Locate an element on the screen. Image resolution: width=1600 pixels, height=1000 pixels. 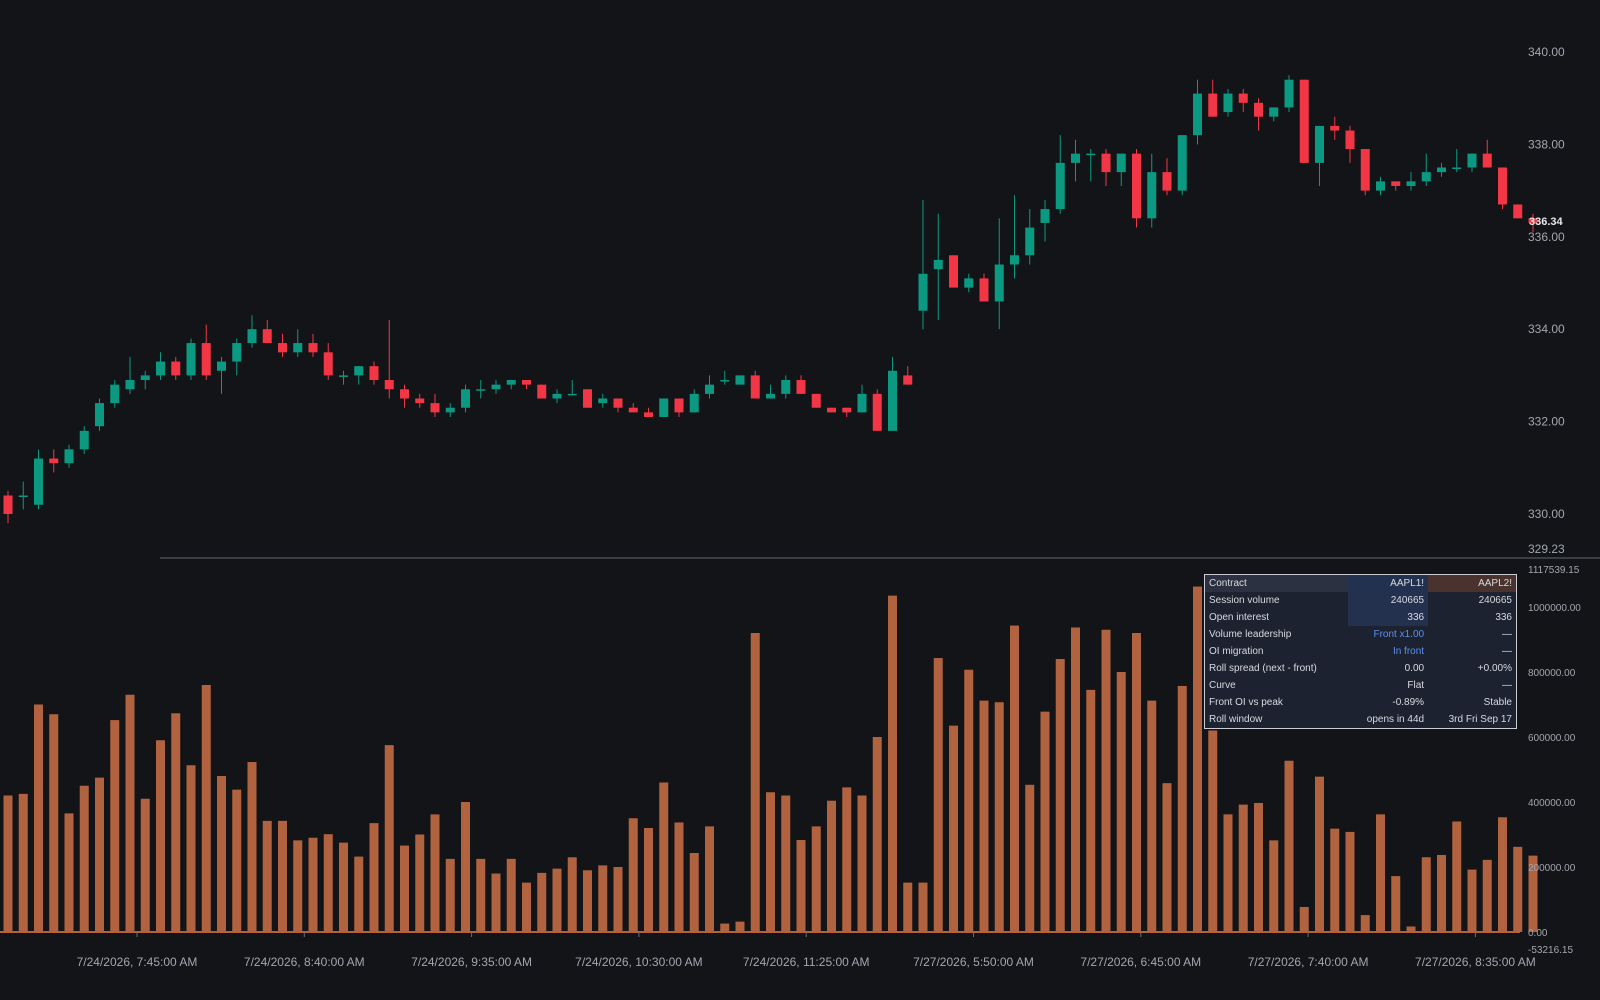
time-tick-label: 7/24/2026, 7:45:00 AM is located at coordinates (137, 962).